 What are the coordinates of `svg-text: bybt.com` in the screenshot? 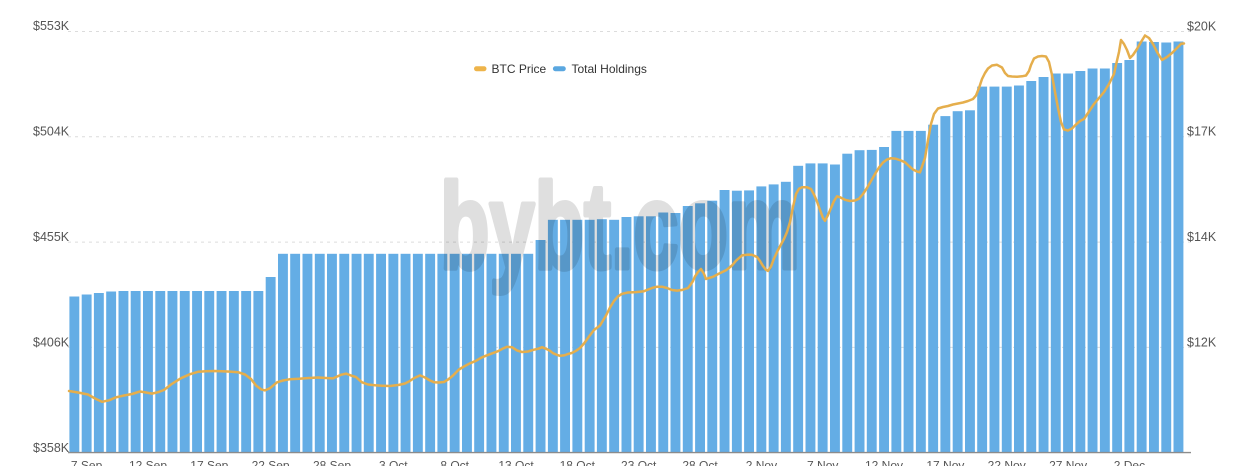 It's located at (620, 226).